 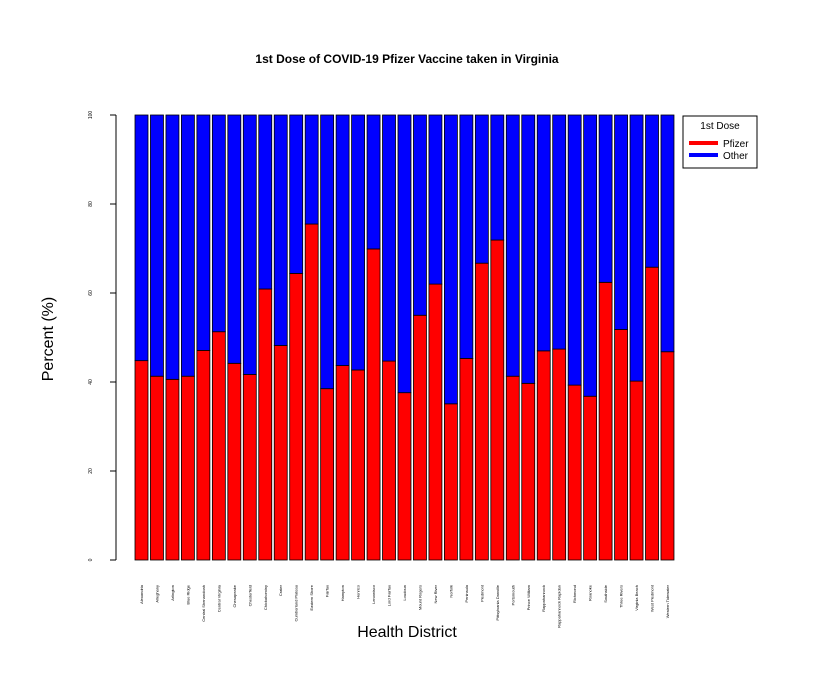 What do you see at coordinates (466, 593) in the screenshot?
I see `x-tick-label: Peninsula` at bounding box center [466, 593].